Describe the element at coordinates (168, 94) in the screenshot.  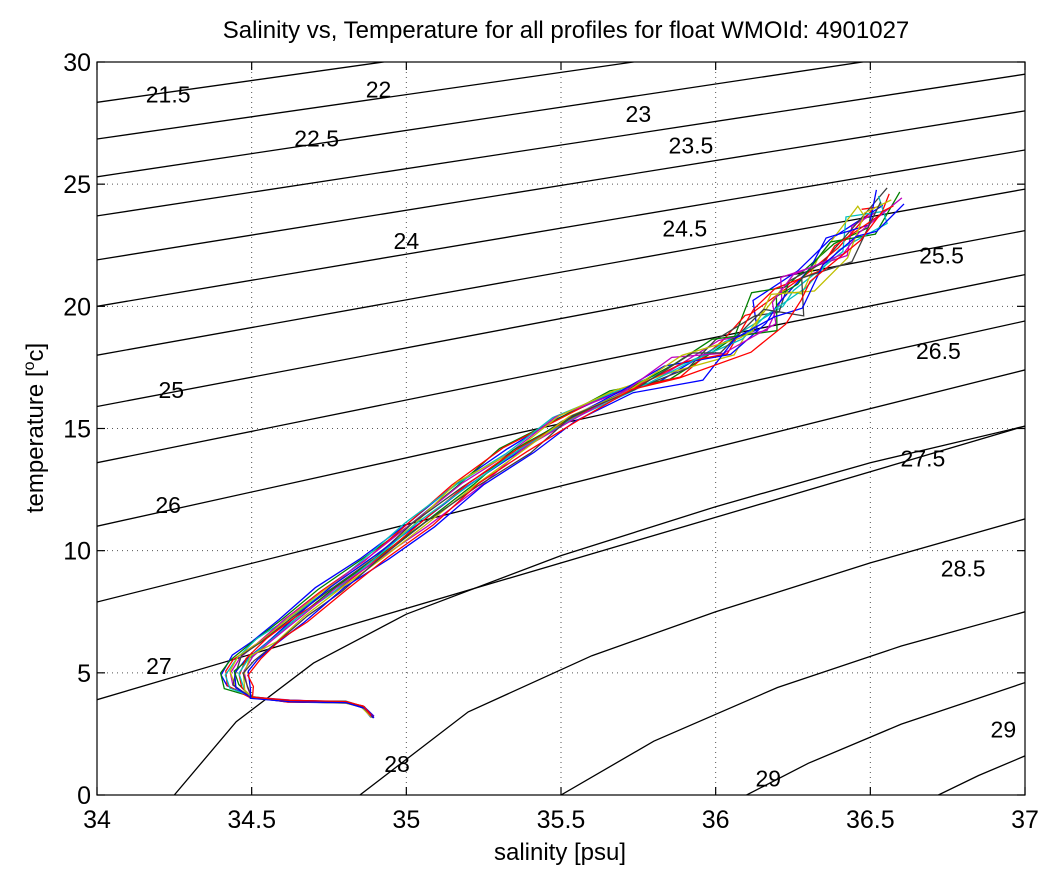
I see `isopycnal-label: 21.5` at that location.